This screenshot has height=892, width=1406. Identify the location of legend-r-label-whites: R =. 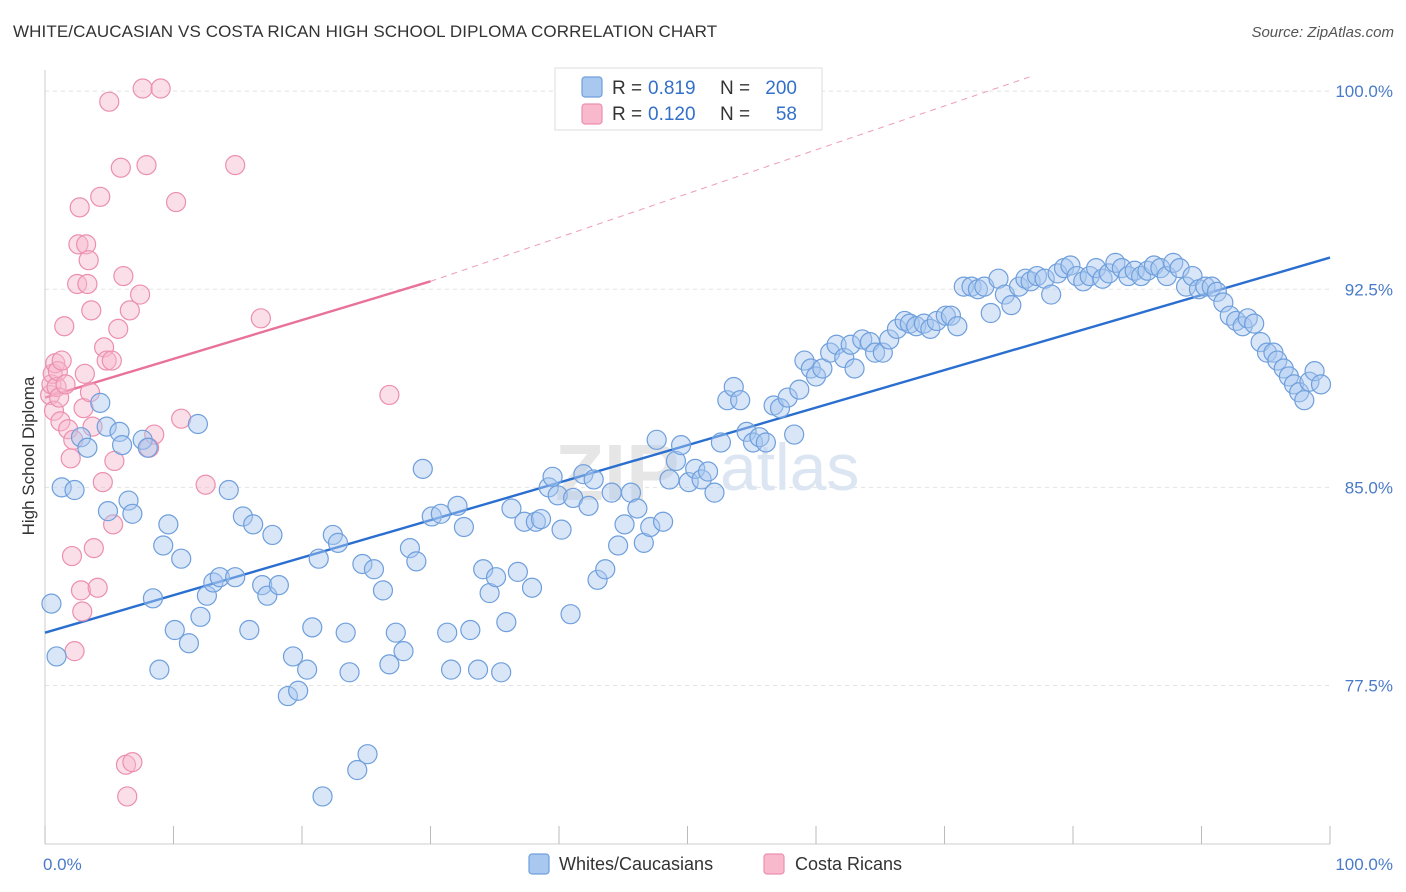
(627, 88).